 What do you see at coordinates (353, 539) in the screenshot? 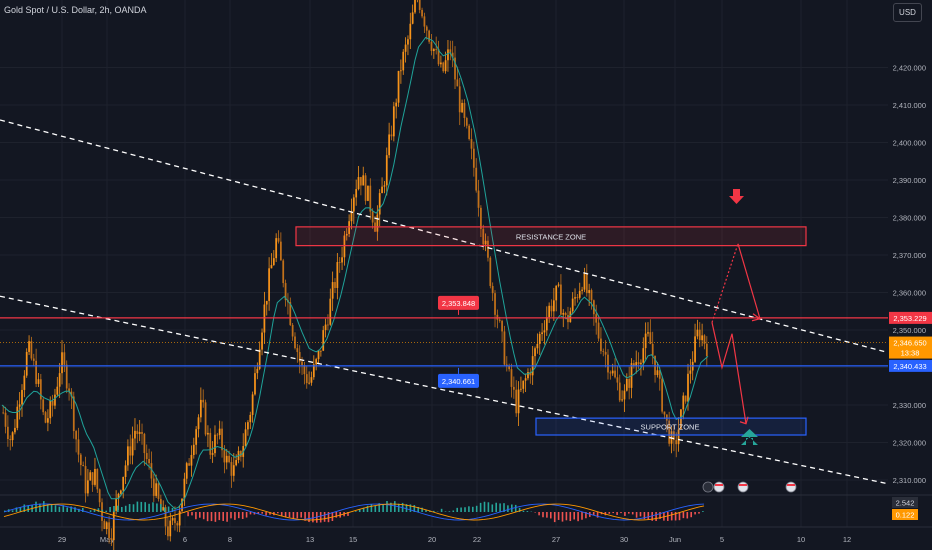
I see `x-tick-label: 15` at bounding box center [353, 539].